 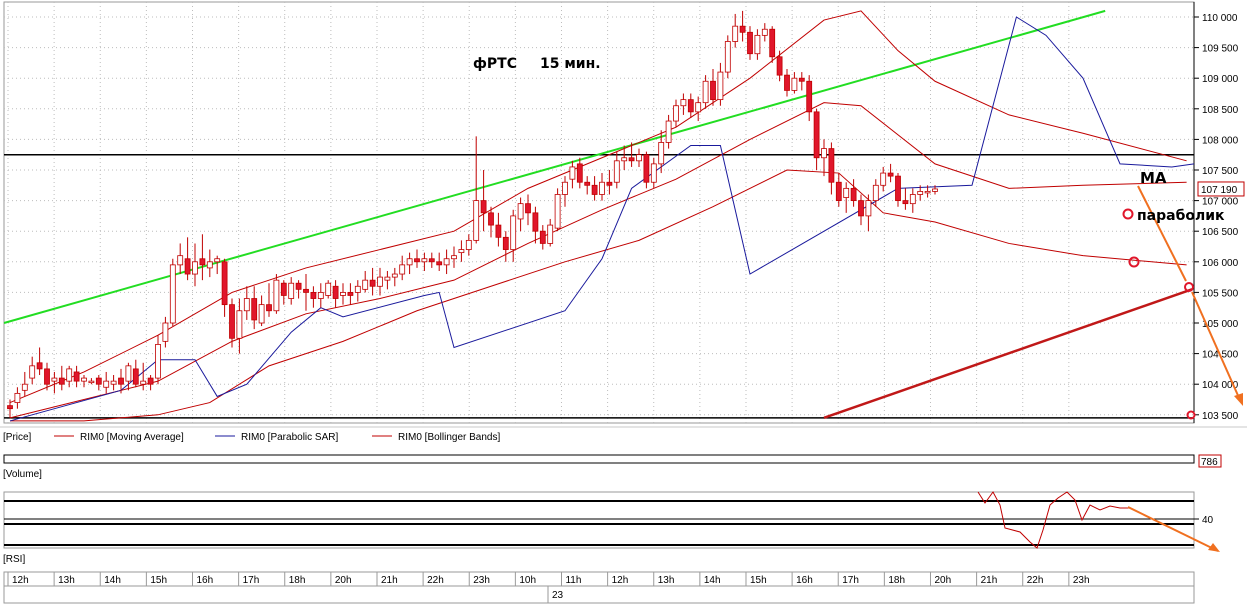 What do you see at coordinates (1220, 171) in the screenshot?
I see `price-tick-label: 107 500` at bounding box center [1220, 171].